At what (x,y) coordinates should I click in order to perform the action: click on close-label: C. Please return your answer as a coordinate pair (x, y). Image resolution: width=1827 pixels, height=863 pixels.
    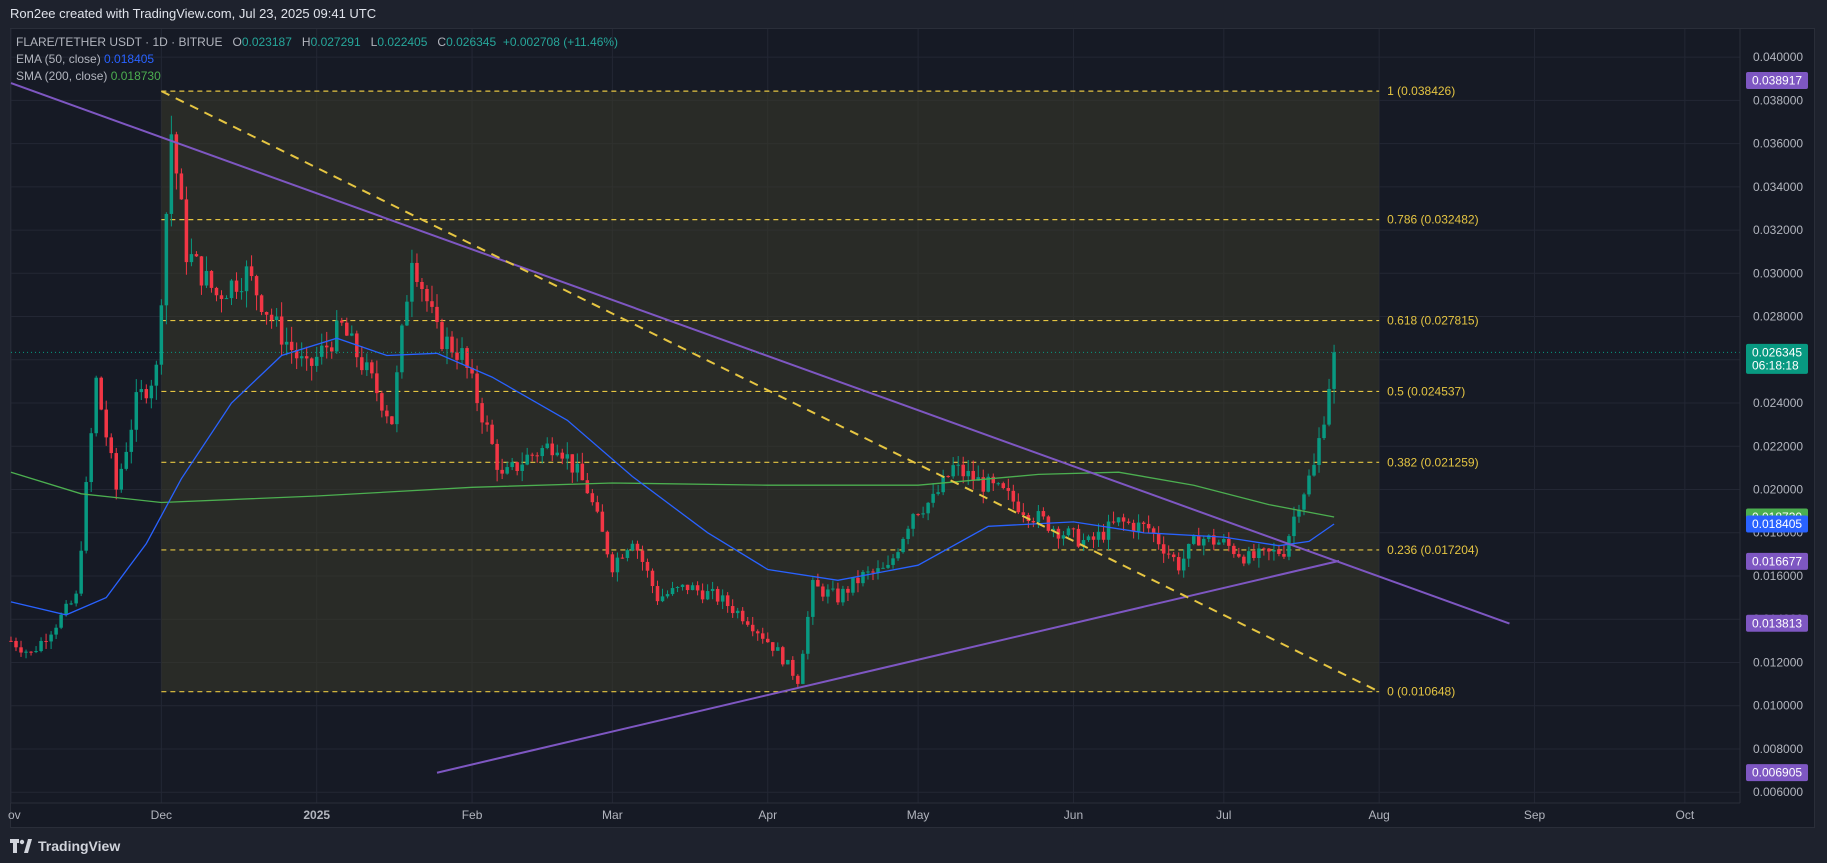
    Looking at the image, I should click on (442, 42).